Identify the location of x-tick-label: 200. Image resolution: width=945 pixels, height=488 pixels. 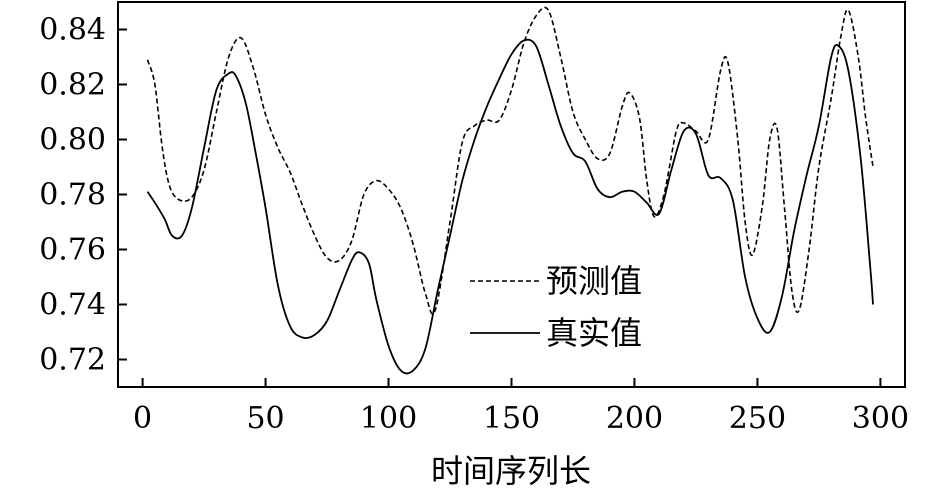
(634, 418).